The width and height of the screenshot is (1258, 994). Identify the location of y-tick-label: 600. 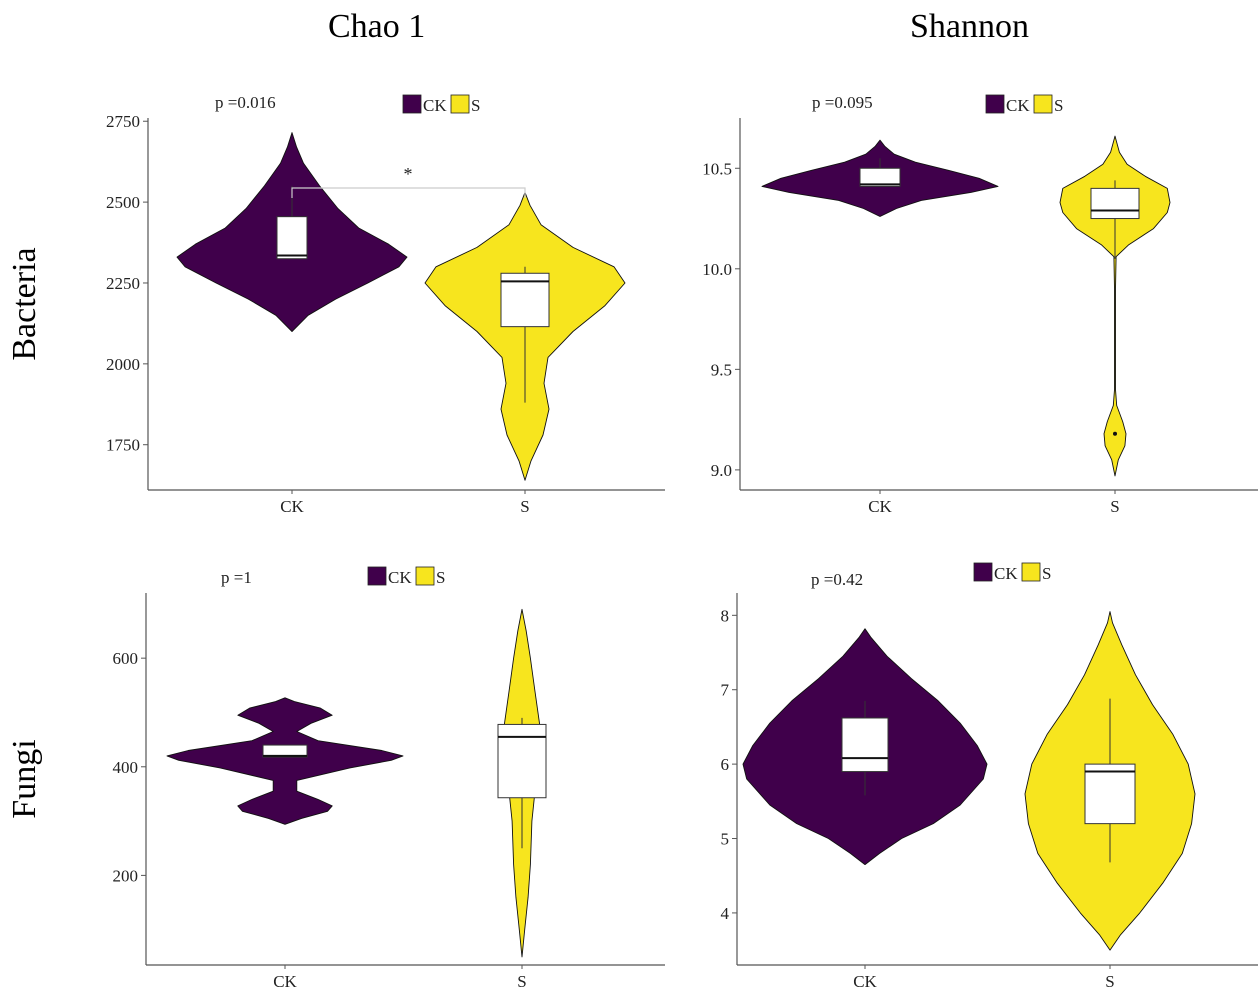
(126, 658).